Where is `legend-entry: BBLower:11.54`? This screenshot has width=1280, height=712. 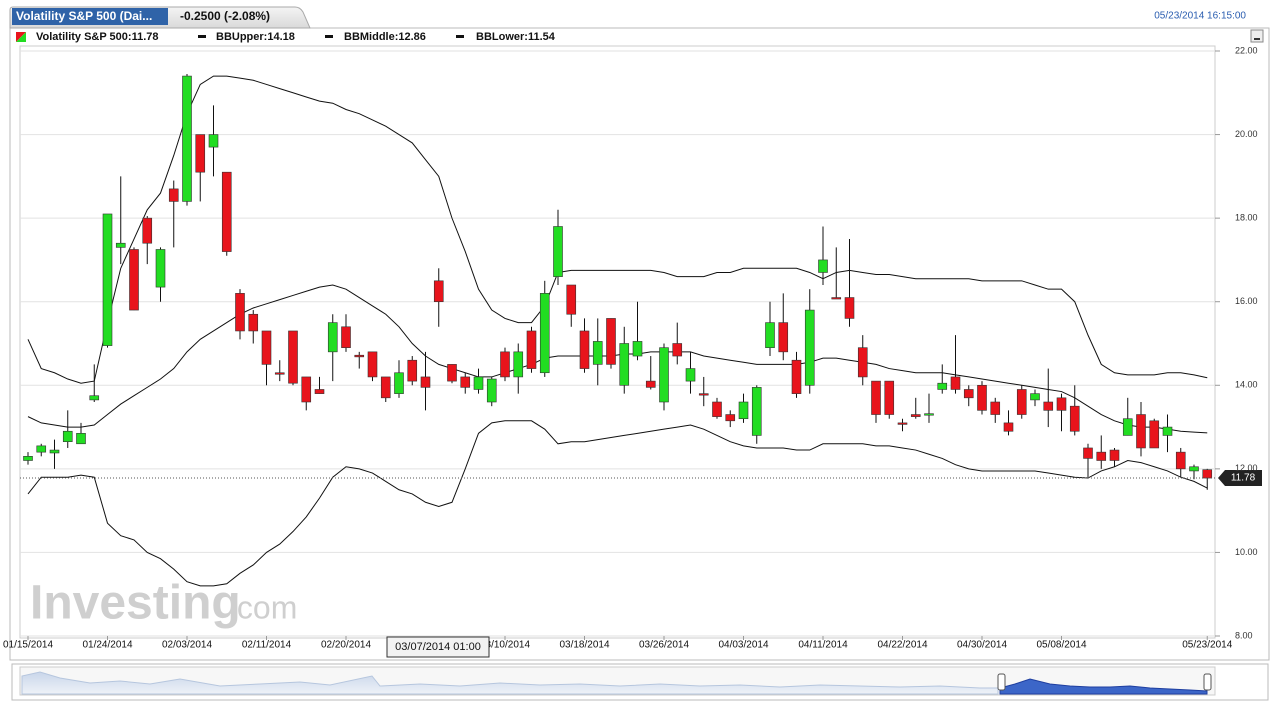
legend-entry: BBLower:11.54 is located at coordinates (516, 37).